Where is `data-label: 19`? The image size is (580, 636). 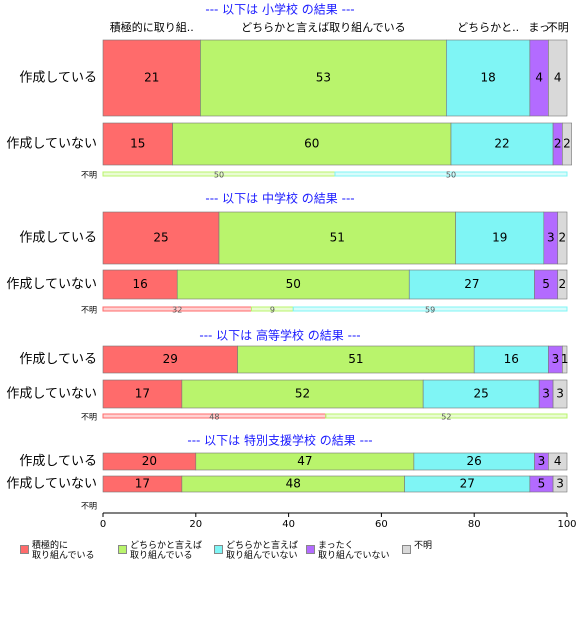
data-label: 19 is located at coordinates (499, 238).